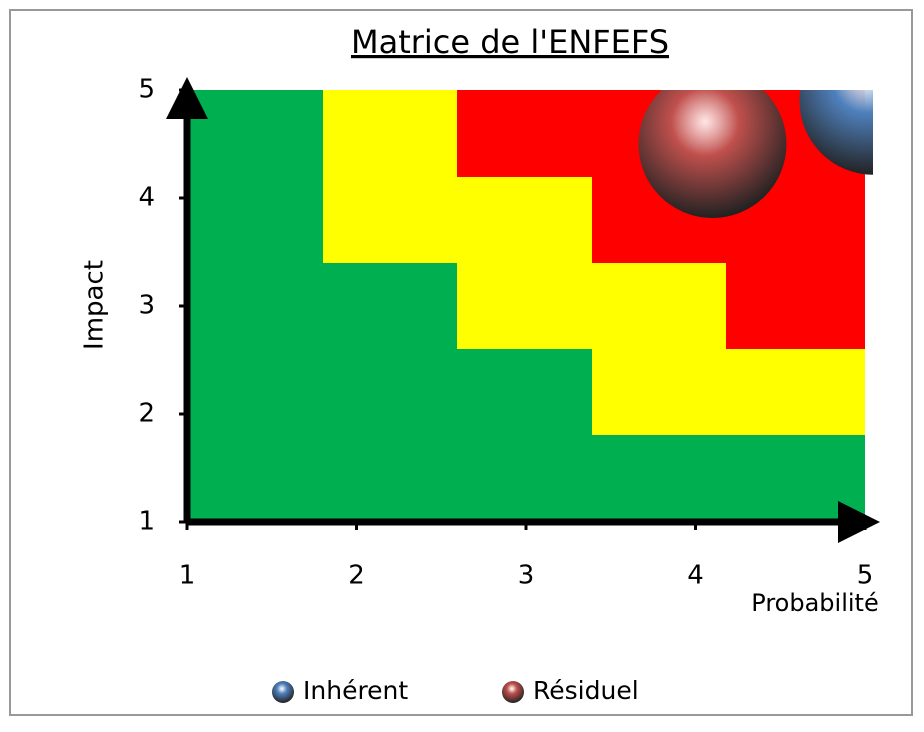 The height and width of the screenshot is (732, 924). What do you see at coordinates (695, 576) in the screenshot?
I see `x-tick-label: 4` at bounding box center [695, 576].